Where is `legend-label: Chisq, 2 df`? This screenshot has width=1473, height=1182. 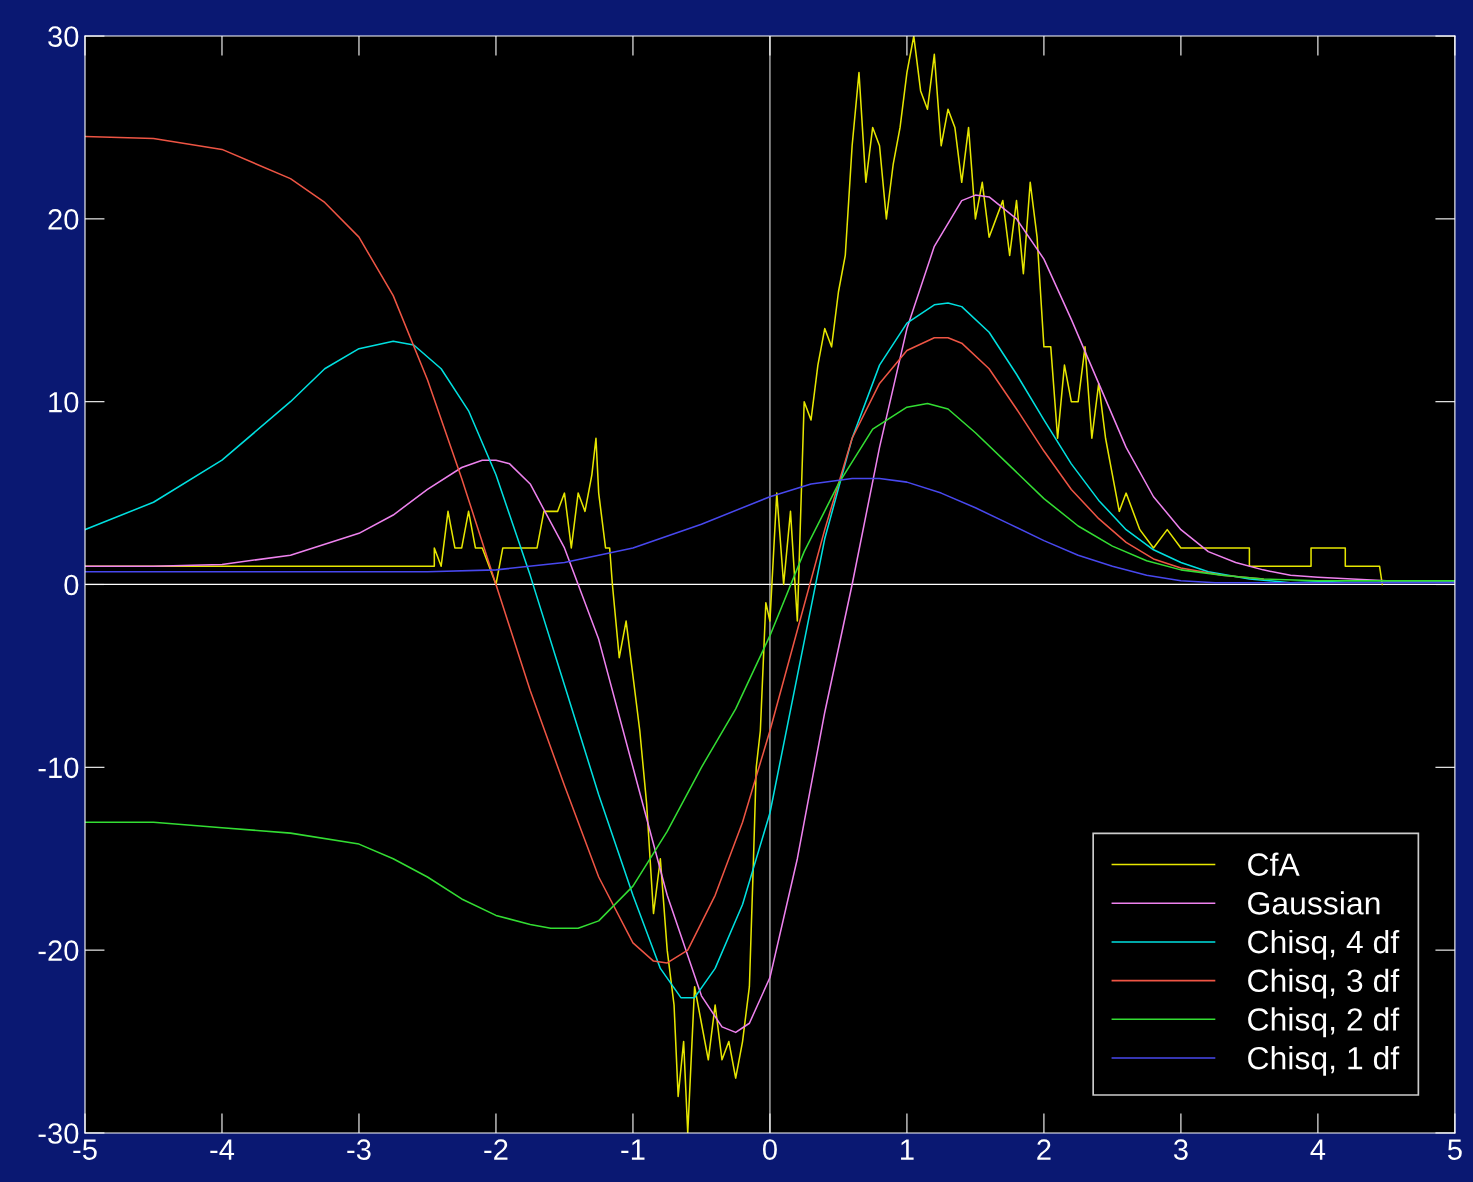 legend-label: Chisq, 2 df is located at coordinates (1324, 1022).